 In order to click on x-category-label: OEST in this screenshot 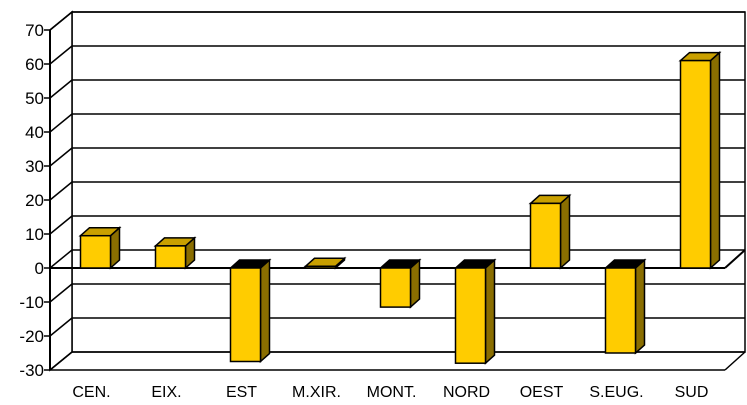, I will do `click(542, 392)`.